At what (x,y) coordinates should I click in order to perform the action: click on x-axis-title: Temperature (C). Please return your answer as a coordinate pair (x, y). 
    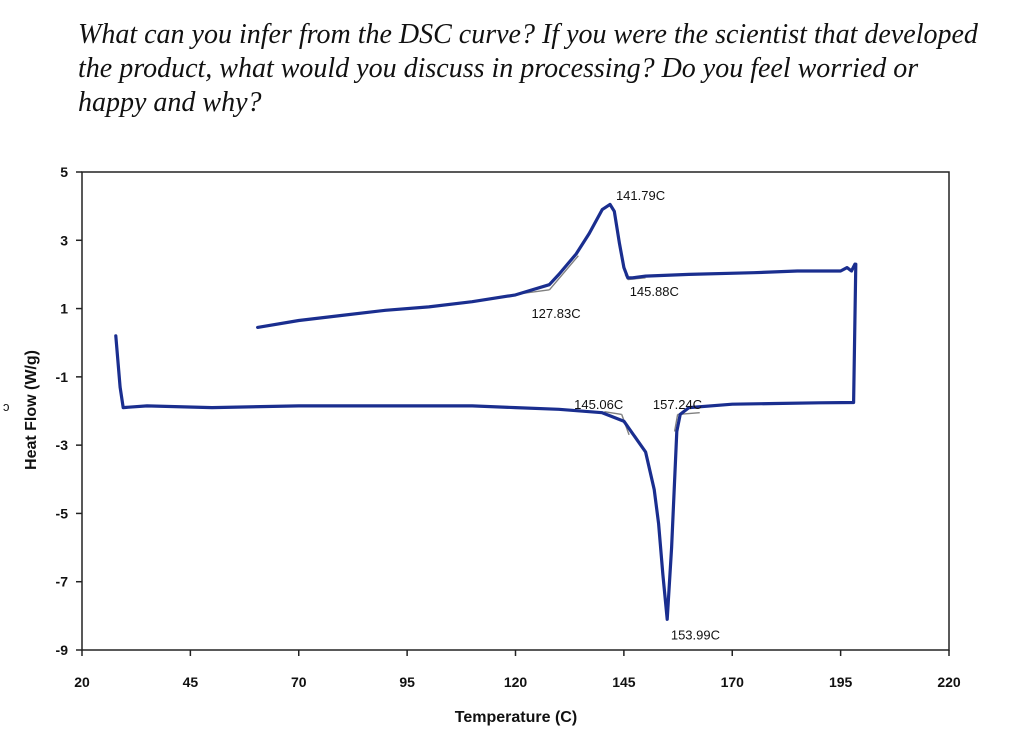
    Looking at the image, I should click on (516, 717).